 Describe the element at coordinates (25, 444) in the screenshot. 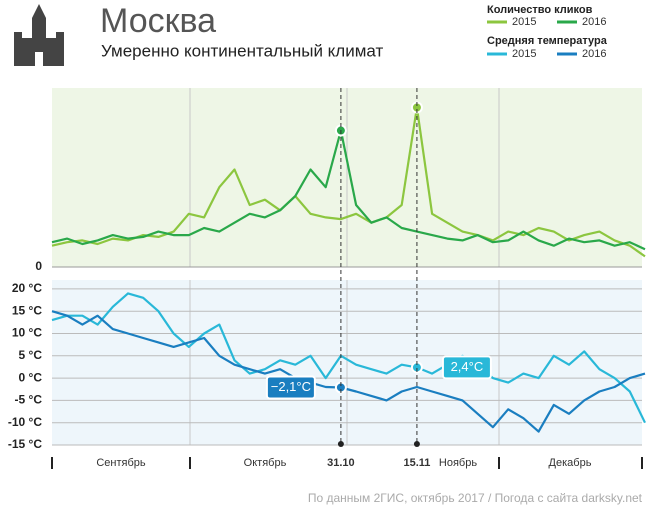

I see `y-tick-label: -15 °C` at that location.